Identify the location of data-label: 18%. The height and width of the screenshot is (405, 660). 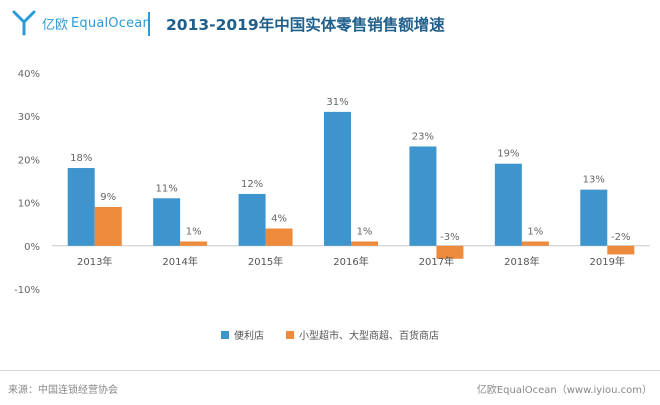
(81, 158).